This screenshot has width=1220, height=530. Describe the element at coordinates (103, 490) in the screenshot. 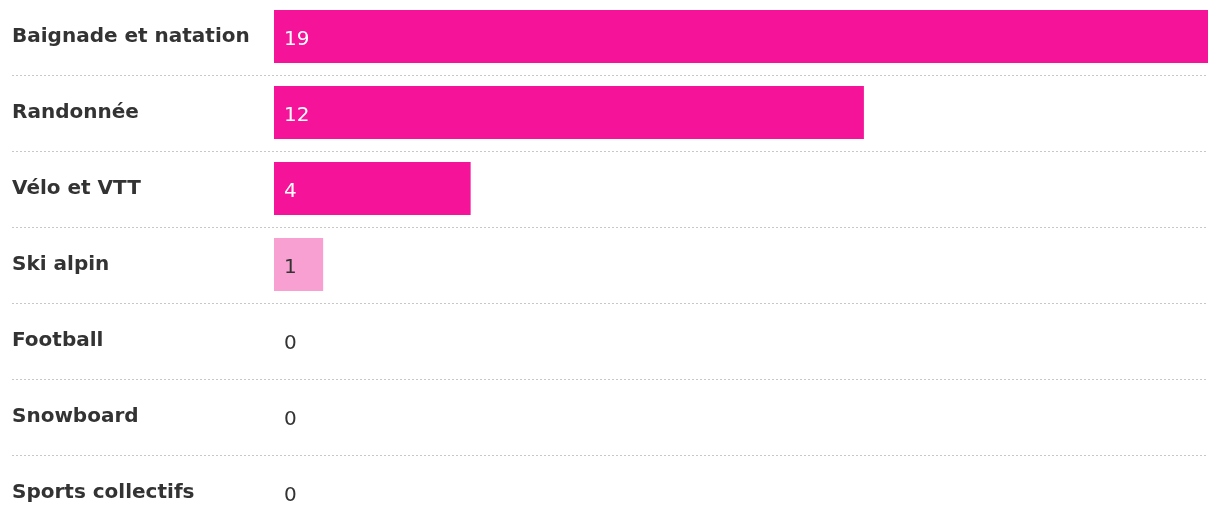

I see `y-tick-label: Sports collectifs` at that location.